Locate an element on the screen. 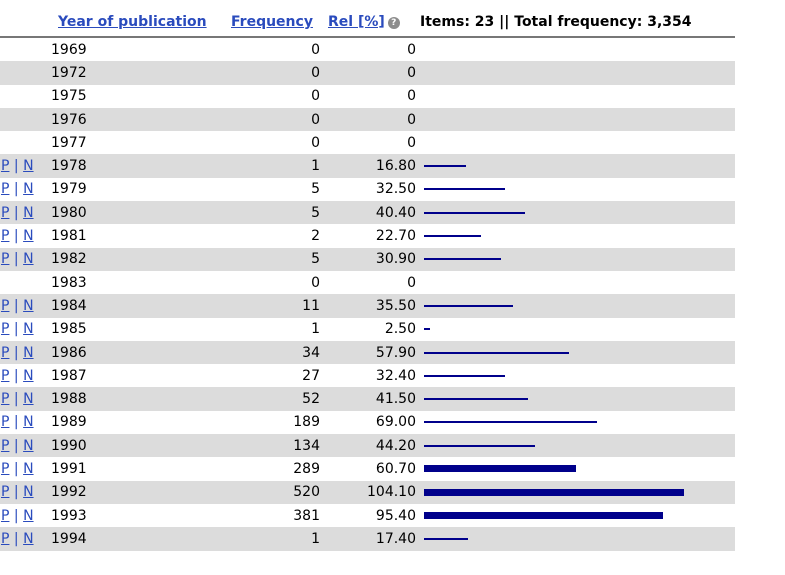  year-header: Year of publication is located at coordinates (140, 23).